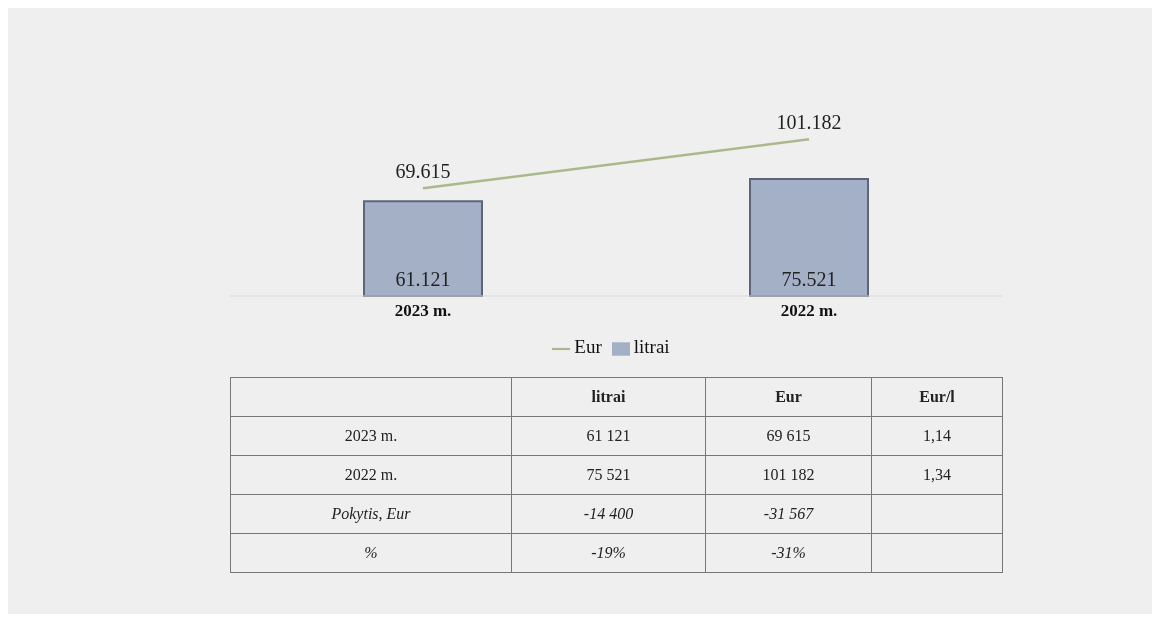  Describe the element at coordinates (788, 475) in the screenshot. I see `text: 101 182` at that location.